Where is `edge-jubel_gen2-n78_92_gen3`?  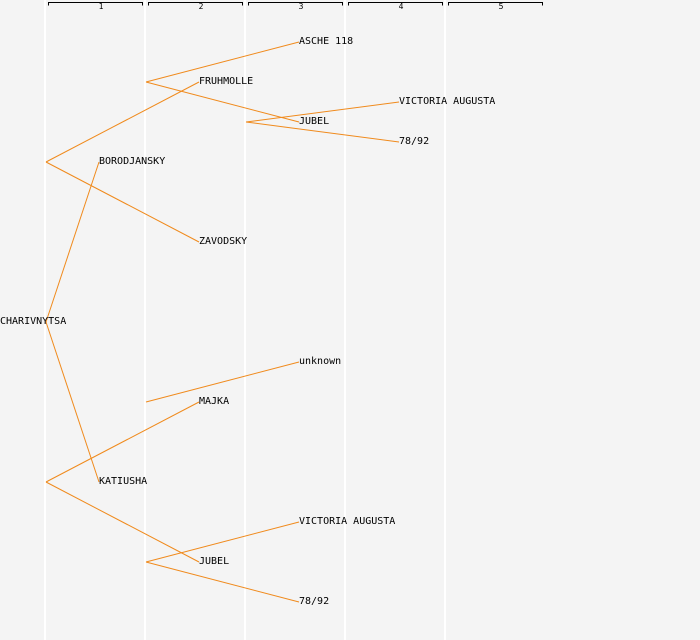 edge-jubel_gen2-n78_92_gen3 is located at coordinates (222, 582).